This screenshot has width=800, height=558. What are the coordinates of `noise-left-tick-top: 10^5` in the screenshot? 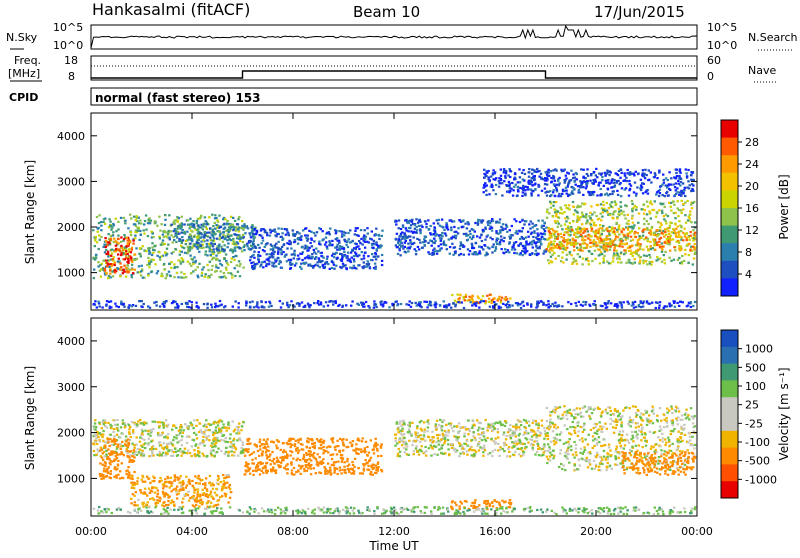 It's located at (68, 27).